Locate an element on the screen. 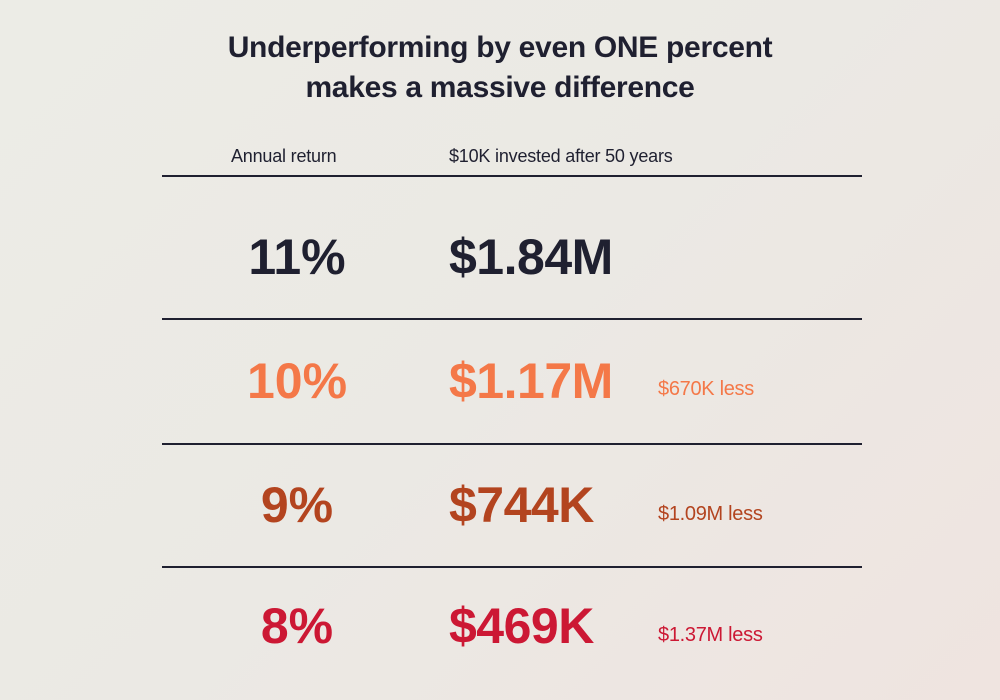 This screenshot has width=1000, height=700. header-invested: $10K invested after 50 years is located at coordinates (561, 156).